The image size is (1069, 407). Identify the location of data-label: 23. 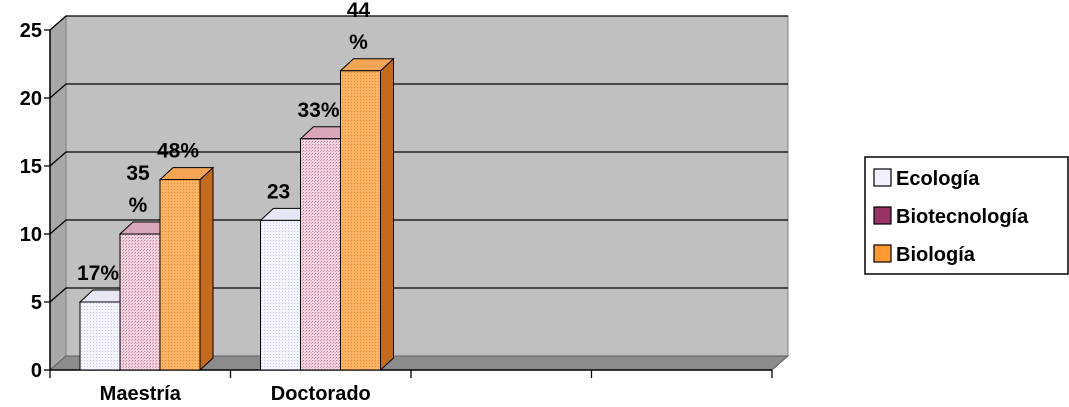
(278, 191).